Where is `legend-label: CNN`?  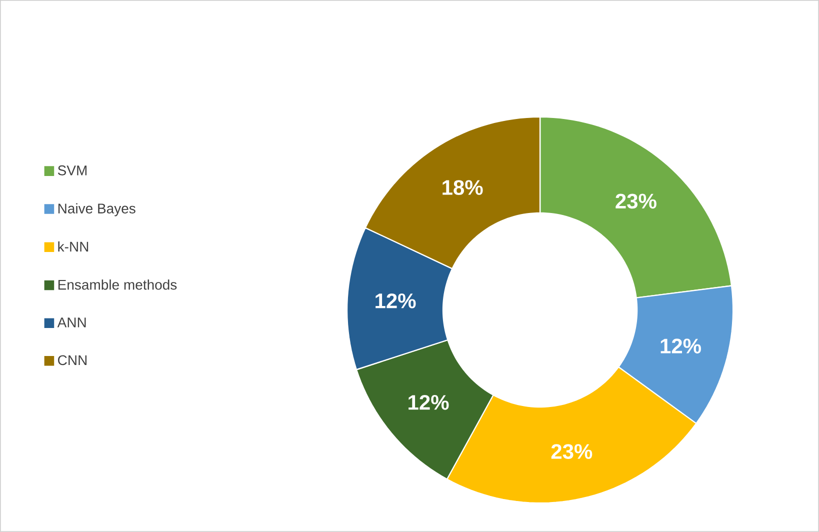 legend-label: CNN is located at coordinates (72, 360).